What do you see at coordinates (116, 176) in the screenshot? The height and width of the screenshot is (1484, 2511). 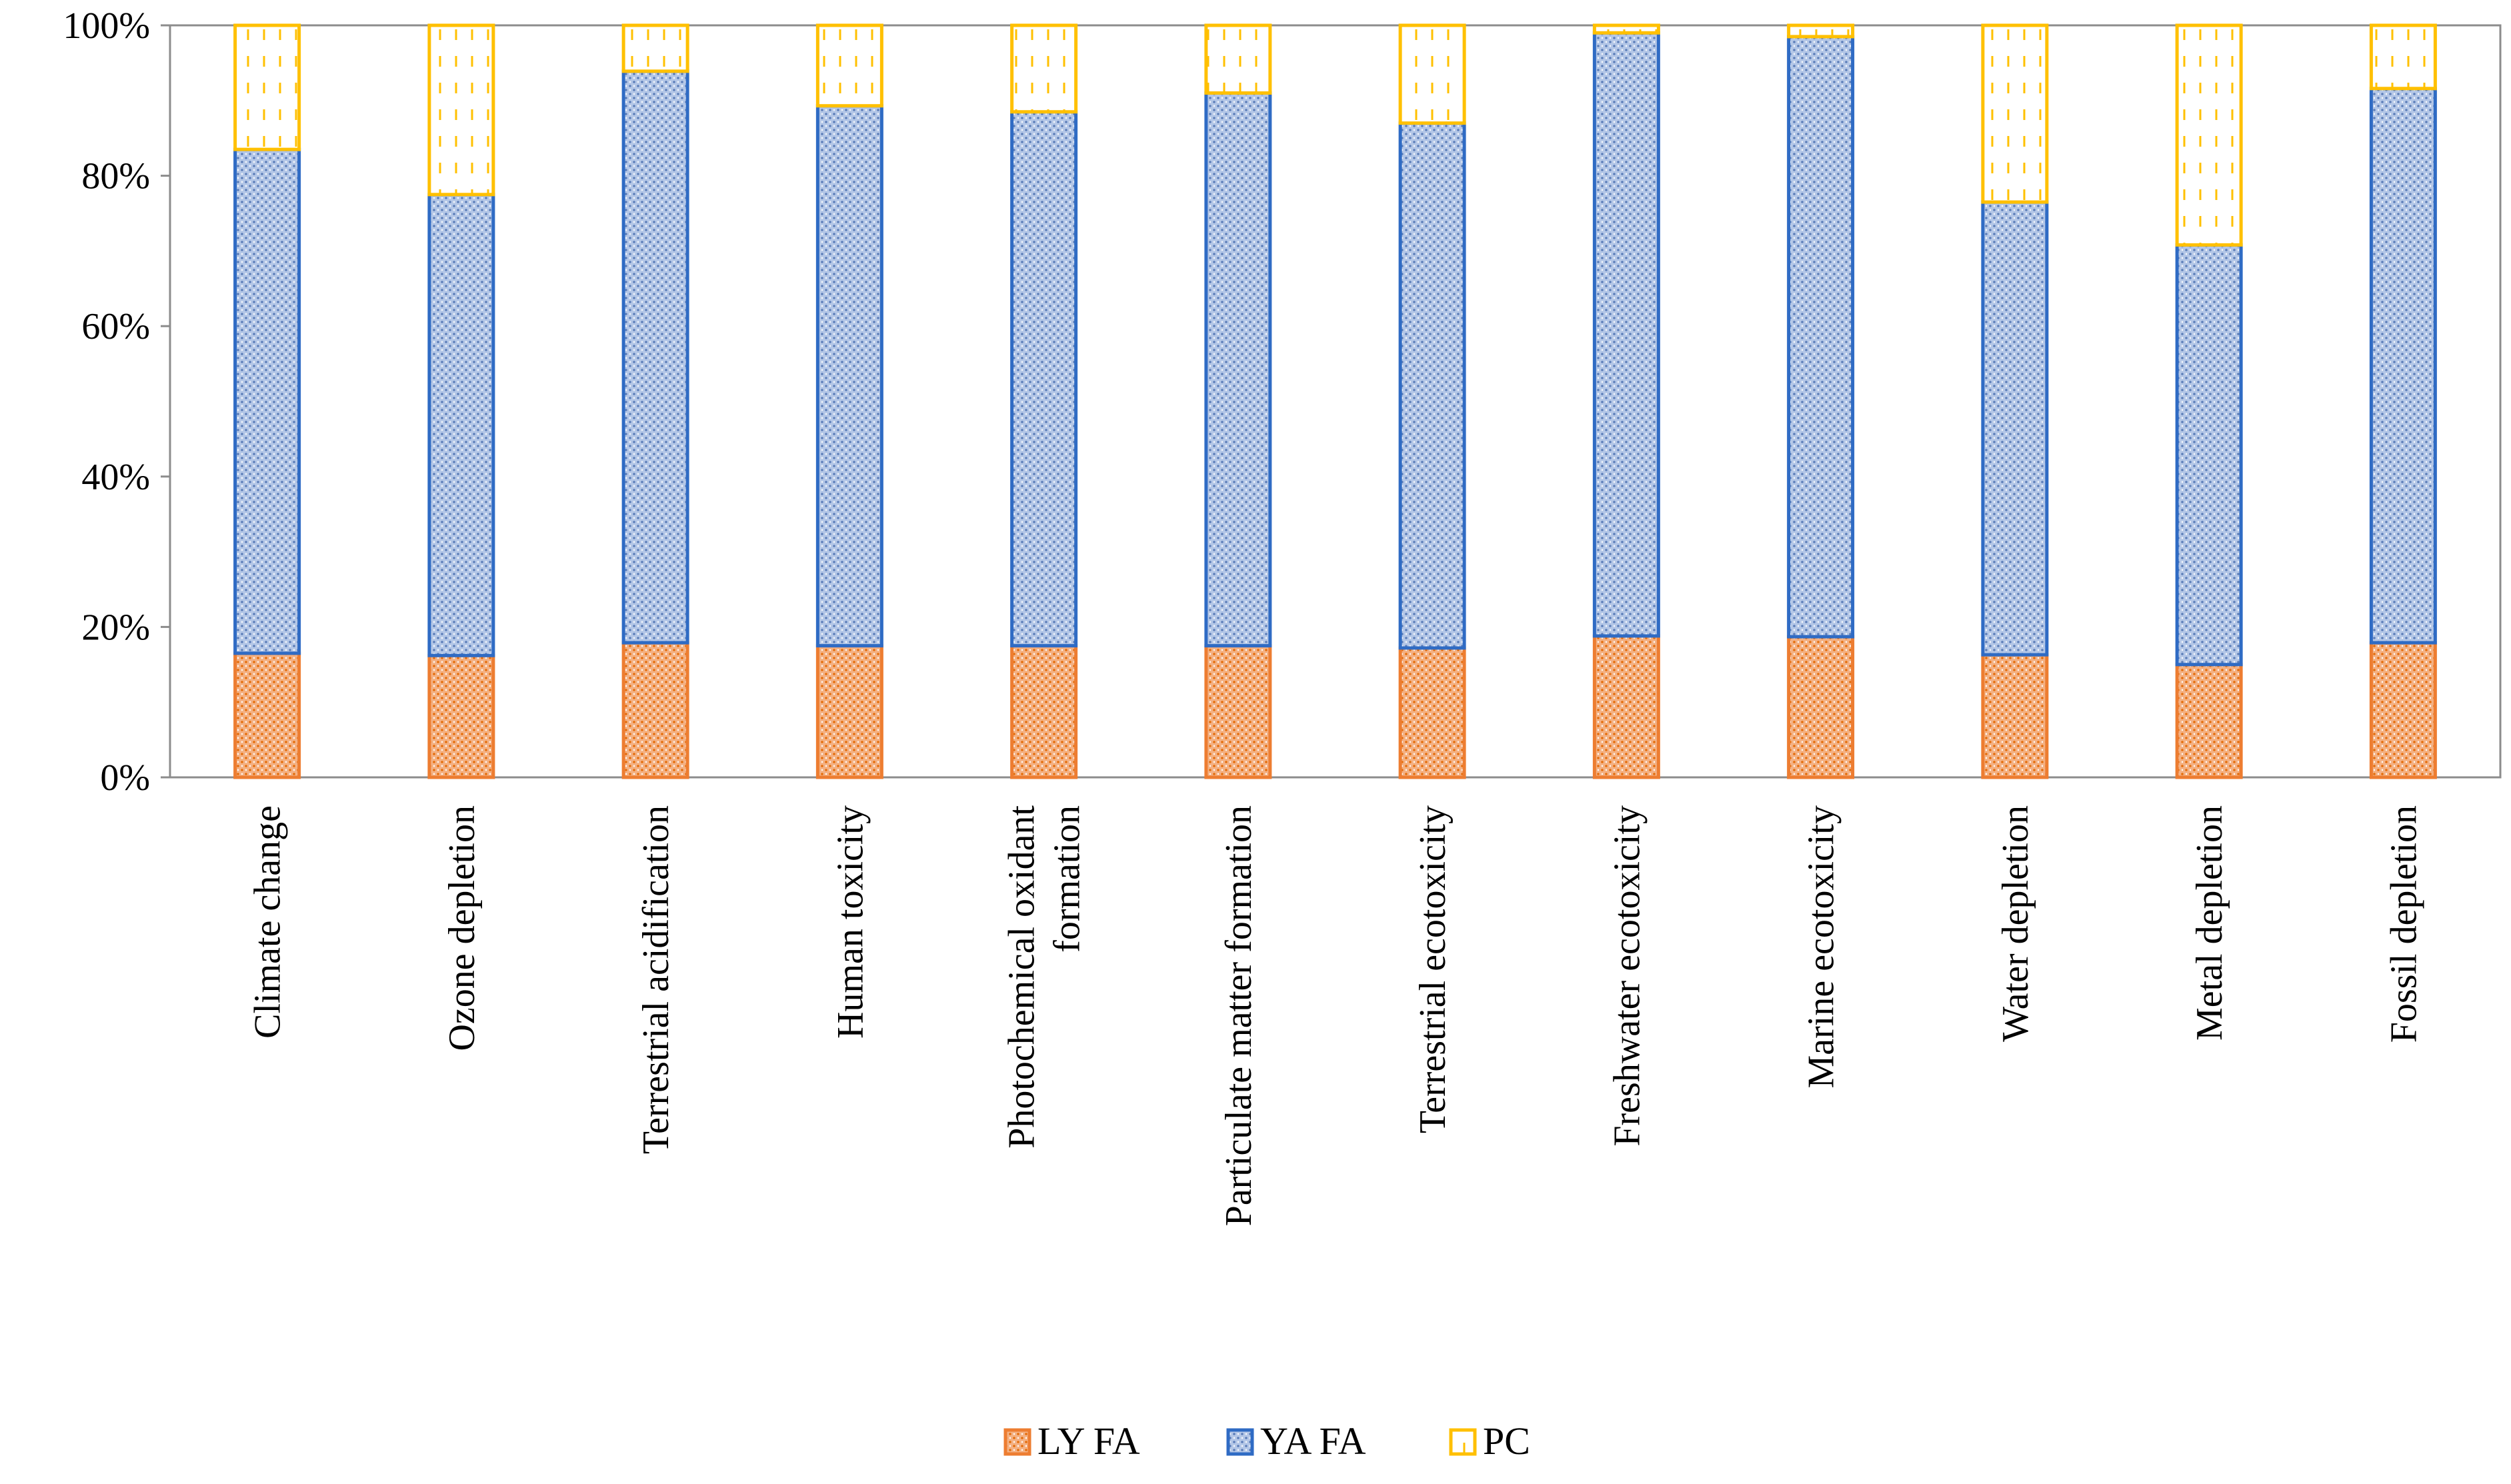 I see `y-tick-label: 80%` at bounding box center [116, 176].